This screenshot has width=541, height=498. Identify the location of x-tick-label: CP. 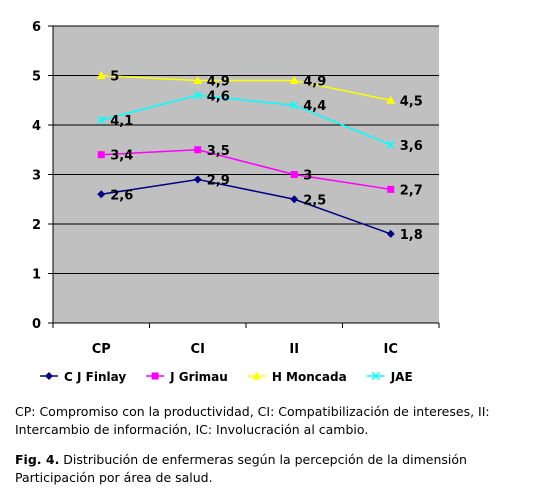
(101, 349).